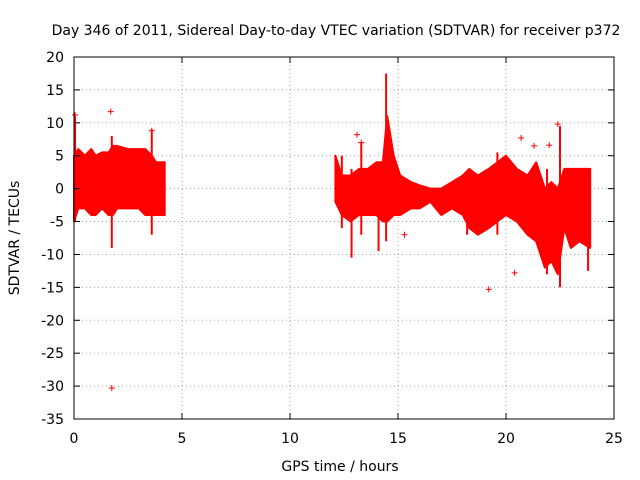 The image size is (640, 480). Describe the element at coordinates (52, 321) in the screenshot. I see `y-tick-label: -20` at that location.